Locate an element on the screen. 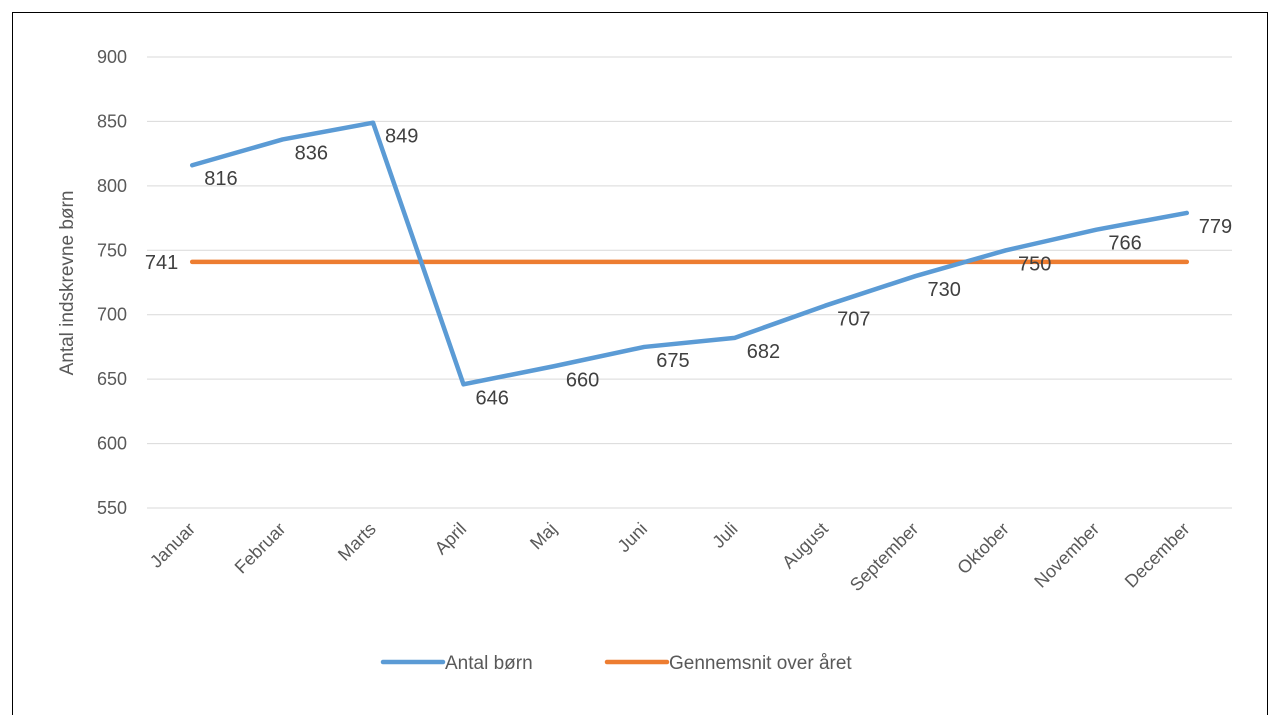 The width and height of the screenshot is (1270, 715). y-tick-label: 850 is located at coordinates (112, 121).